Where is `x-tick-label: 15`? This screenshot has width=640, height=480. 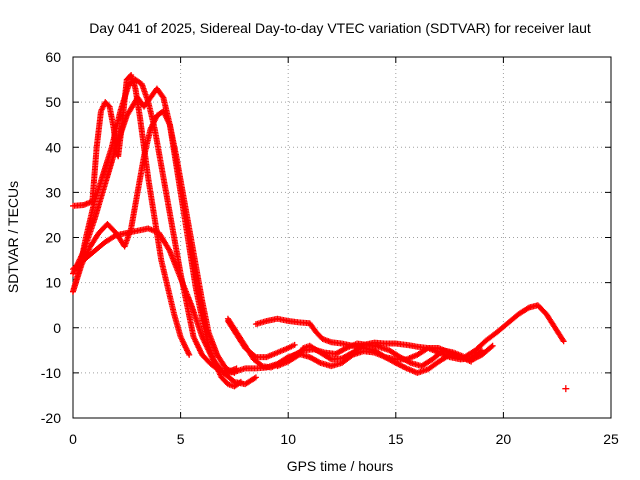 x-tick-label: 15 is located at coordinates (396, 439).